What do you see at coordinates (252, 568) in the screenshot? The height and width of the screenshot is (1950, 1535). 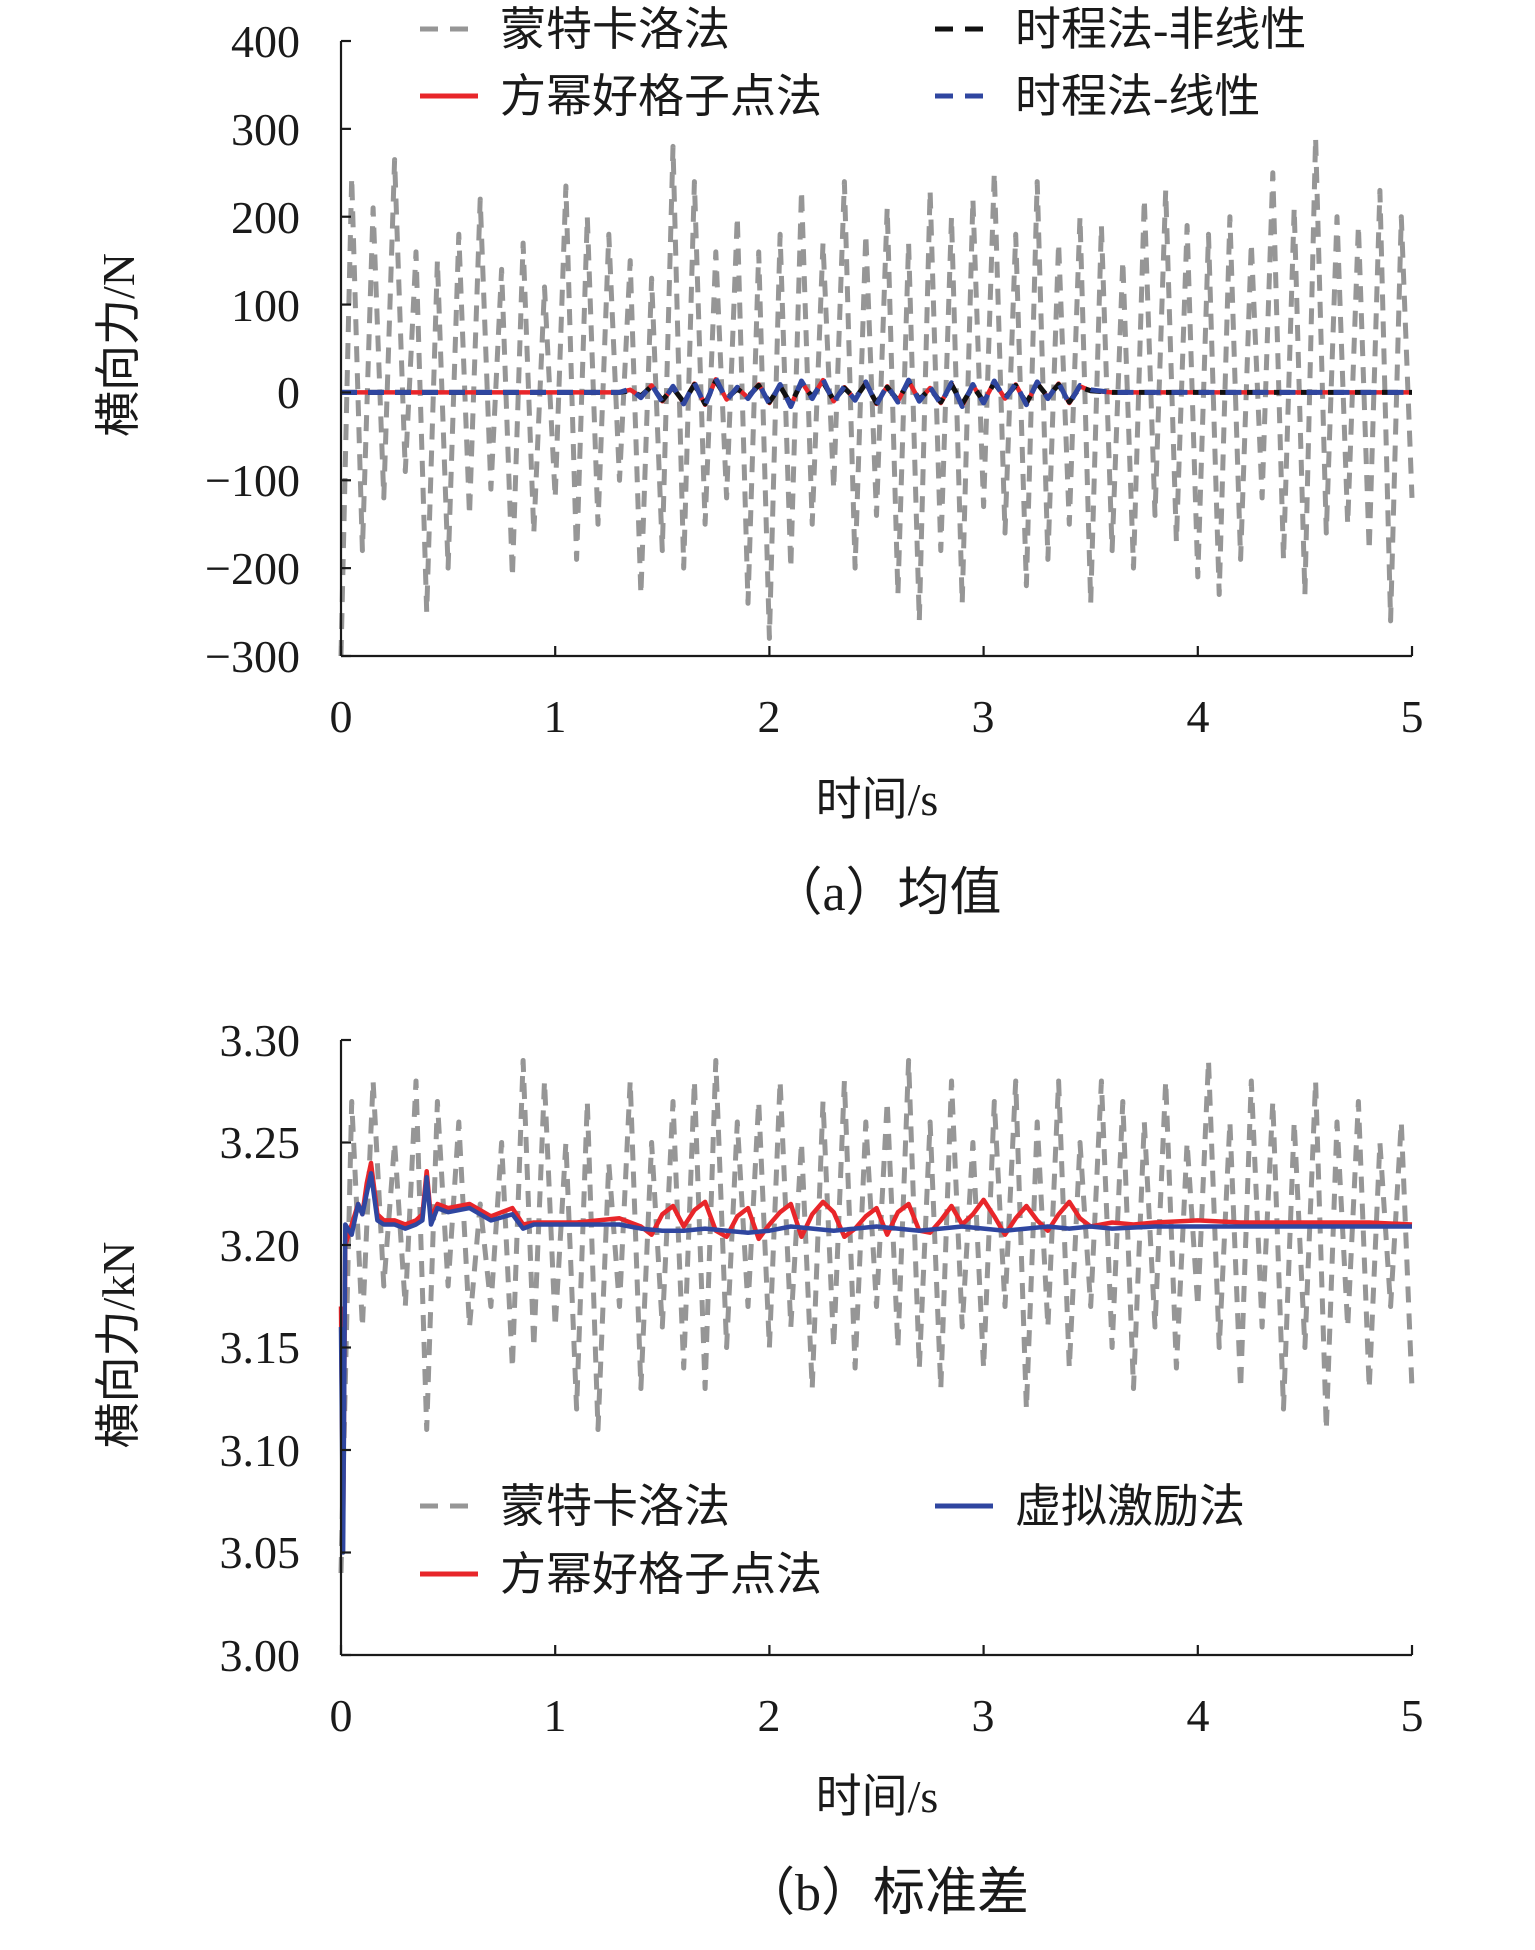 I see `y-tick-label: −200` at bounding box center [252, 568].